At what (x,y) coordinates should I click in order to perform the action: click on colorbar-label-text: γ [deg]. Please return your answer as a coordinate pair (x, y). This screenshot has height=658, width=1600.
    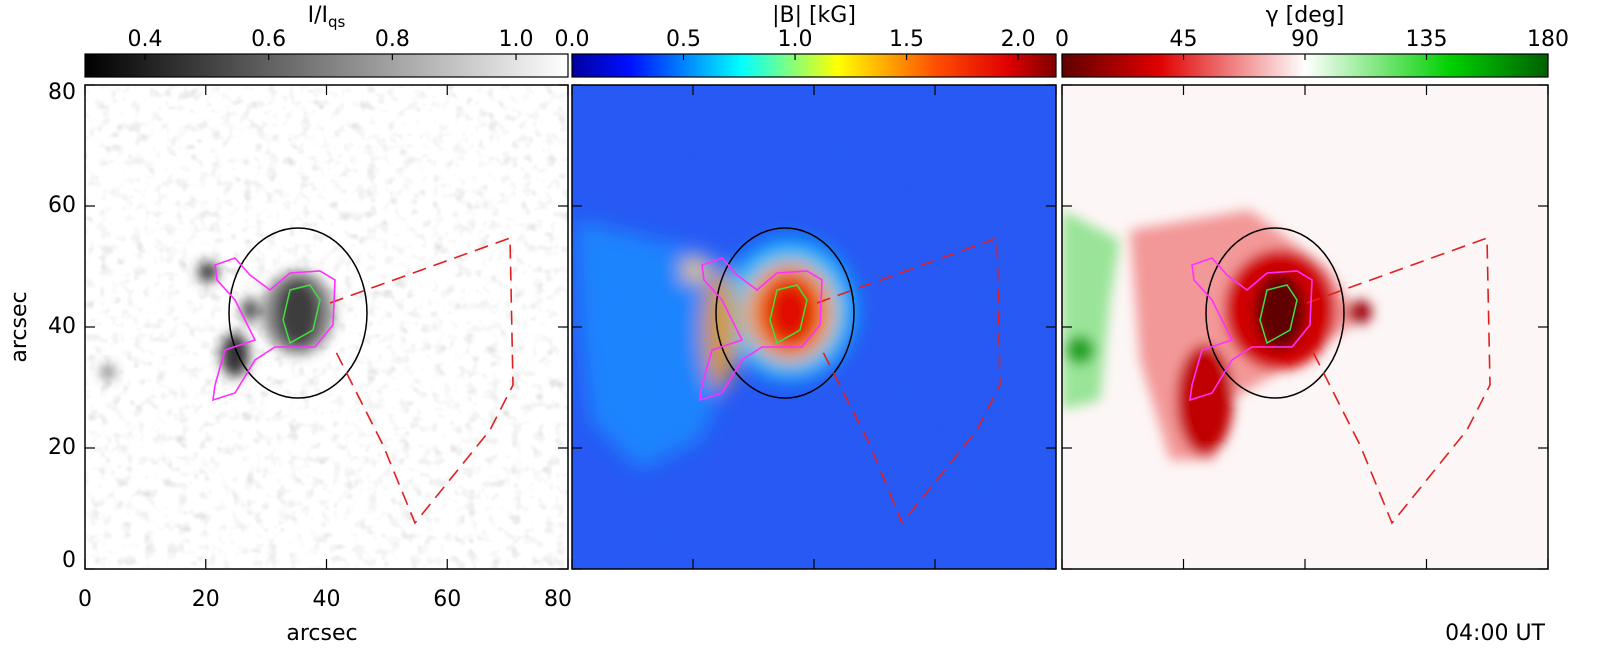
    Looking at the image, I should click on (1305, 15).